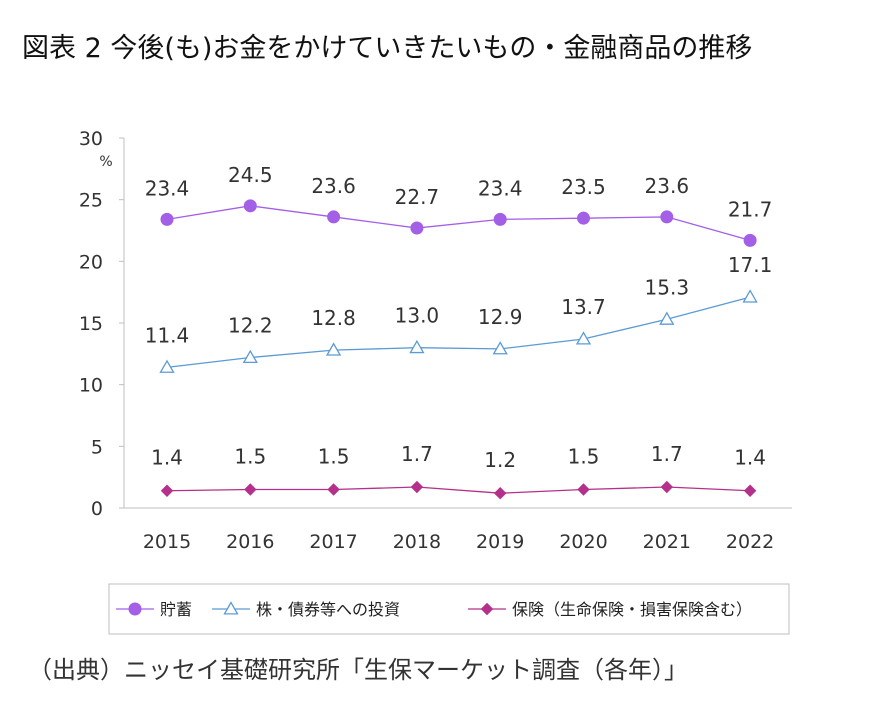 The height and width of the screenshot is (714, 881). I want to click on legend: 貯蓄 株・債券等への投資 保険（生命保険・損害保険含む）, so click(449, 609).